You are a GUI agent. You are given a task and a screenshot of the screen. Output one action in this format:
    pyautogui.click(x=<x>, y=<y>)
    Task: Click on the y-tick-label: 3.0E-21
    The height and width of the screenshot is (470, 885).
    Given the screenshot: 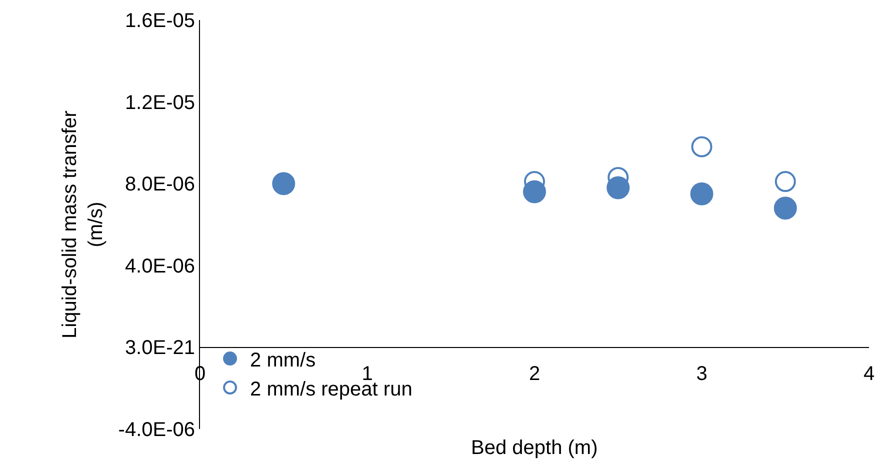 What is the action you would take?
    pyautogui.click(x=159, y=348)
    